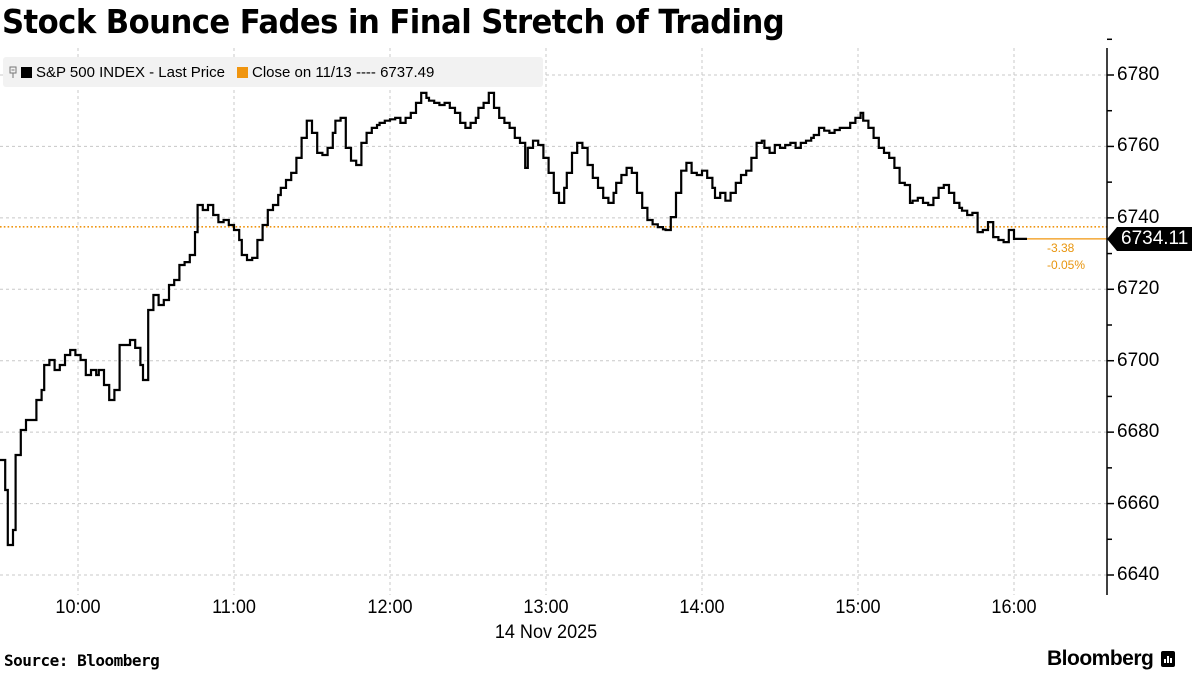 Image resolution: width=1200 pixels, height=675 pixels. What do you see at coordinates (1138, 146) in the screenshot?
I see `y-tick-label: 6760` at bounding box center [1138, 146].